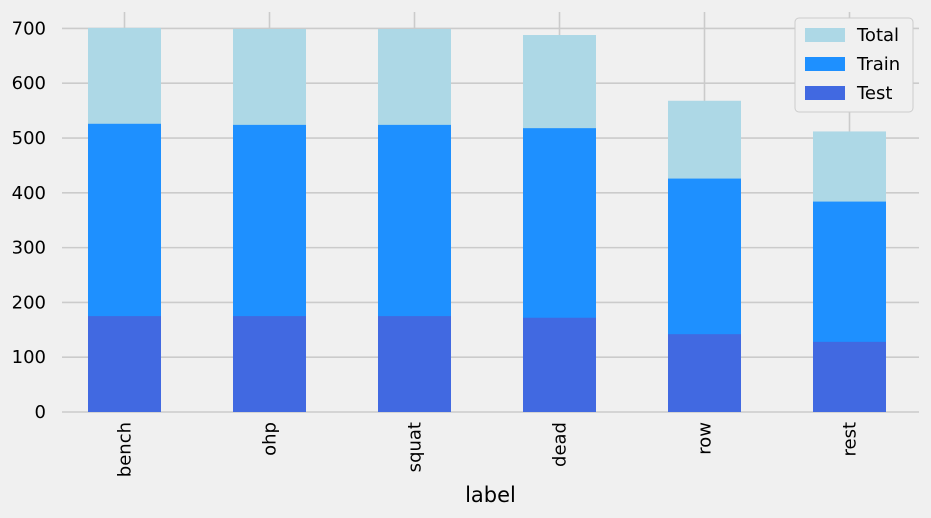 The height and width of the screenshot is (518, 931). Describe the element at coordinates (29, 302) in the screenshot. I see `y-tick-label: 200` at that location.